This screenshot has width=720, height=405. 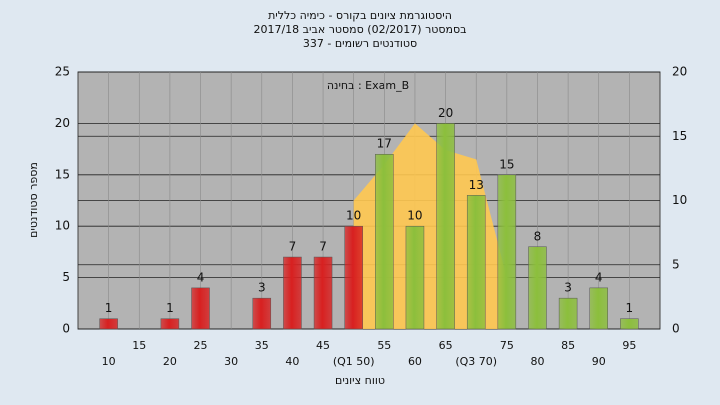 What do you see at coordinates (62, 226) in the screenshot?
I see `y-tick-label: 10` at bounding box center [62, 226].